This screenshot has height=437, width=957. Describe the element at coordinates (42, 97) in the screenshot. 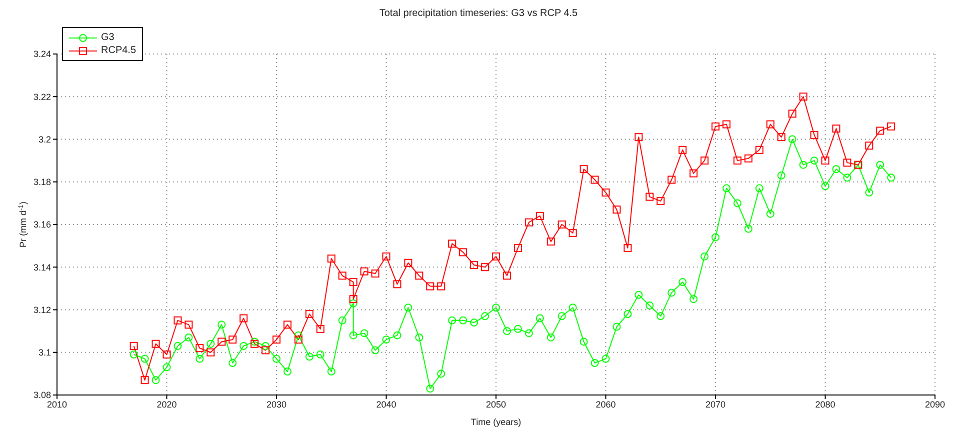

I see `y-tick-label: 3.22` at that location.